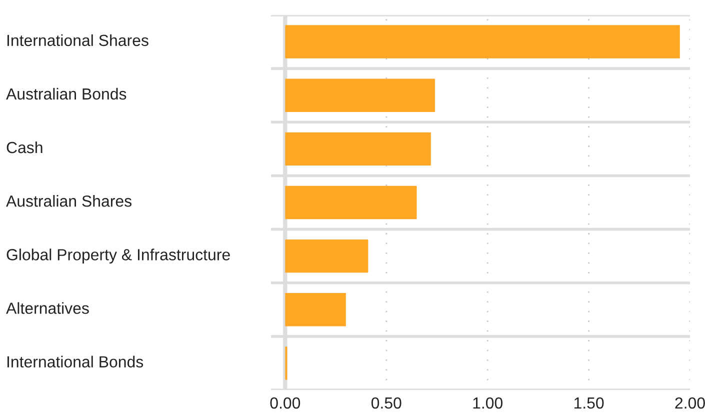 The height and width of the screenshot is (416, 705). I want to click on x-tick-label: 1.50, so click(589, 403).